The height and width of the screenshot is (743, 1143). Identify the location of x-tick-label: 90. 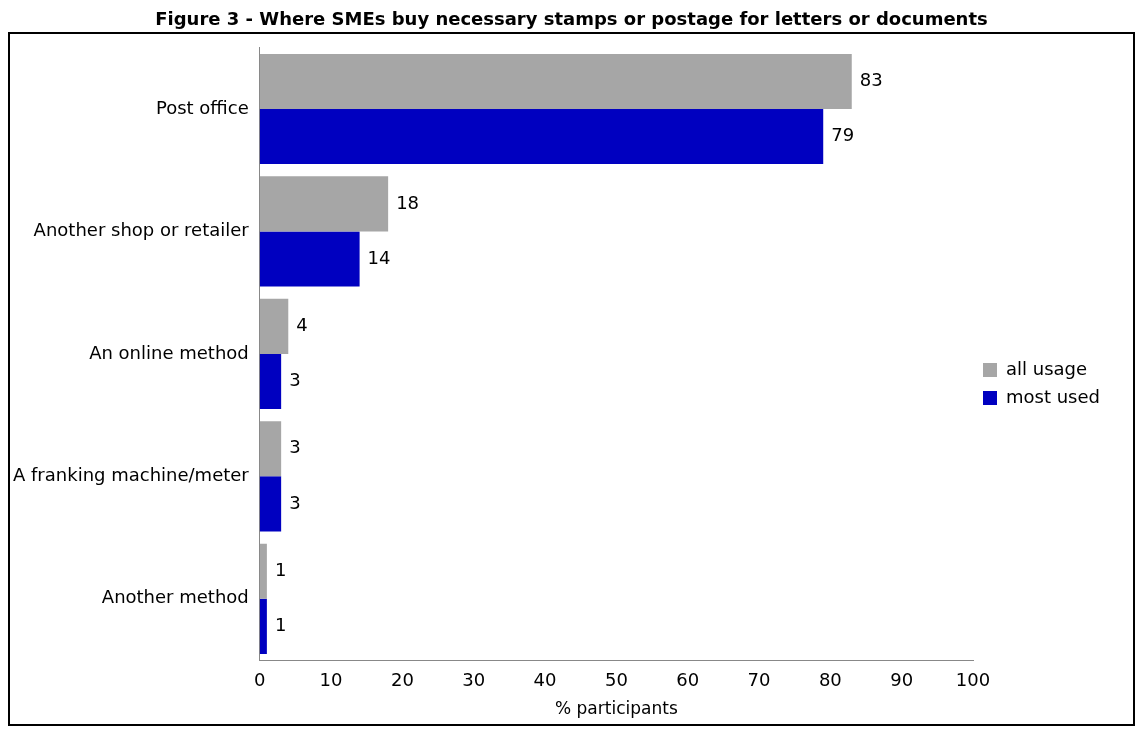
(902, 680).